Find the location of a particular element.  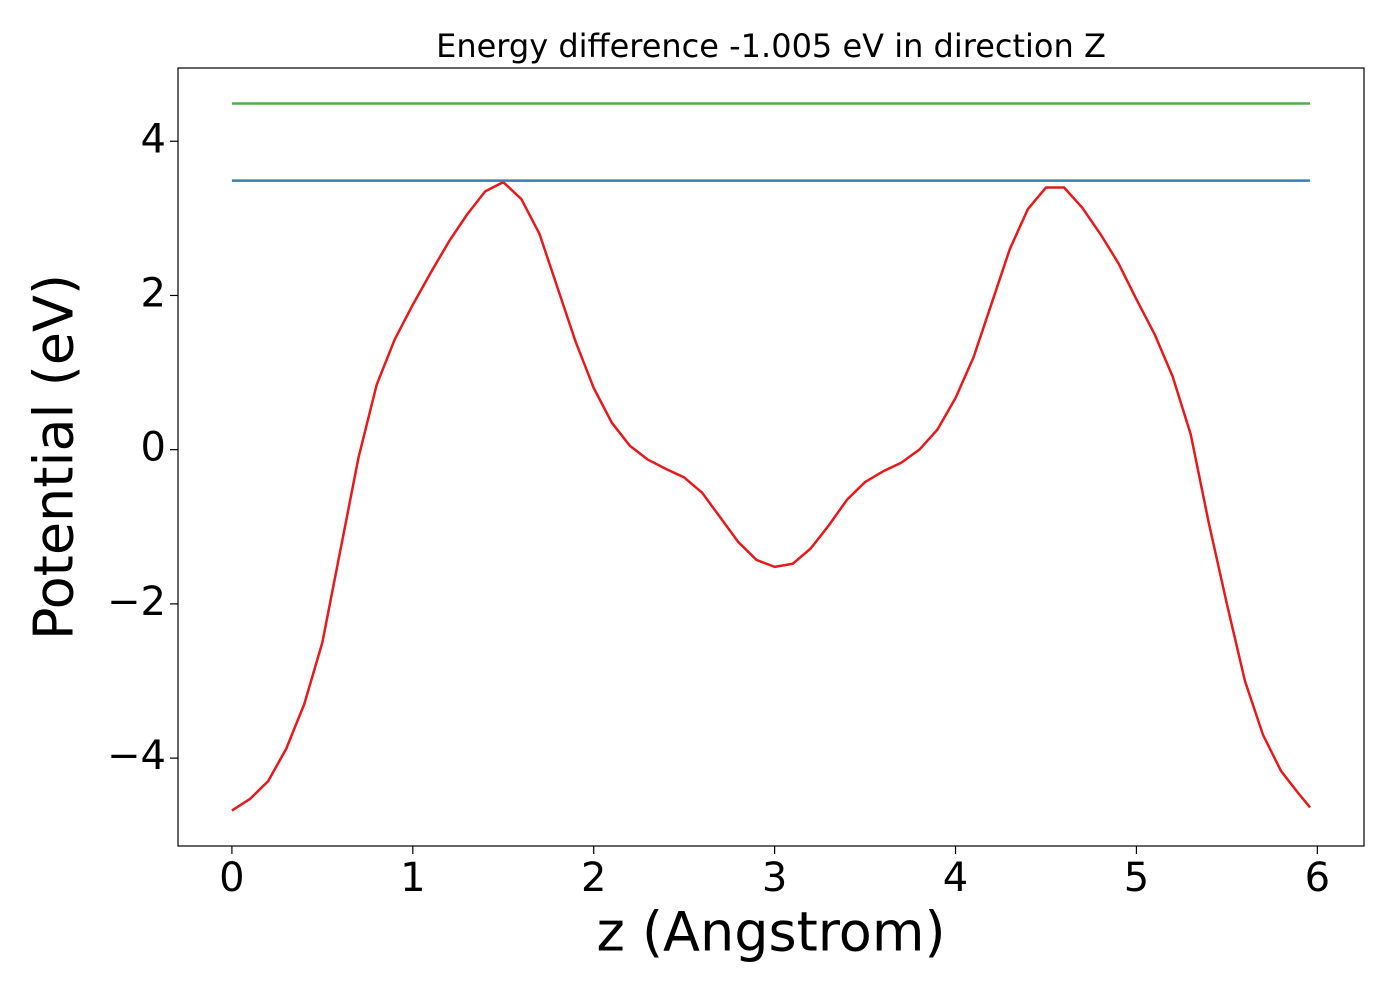

x-tick-label: 5 is located at coordinates (1136, 878).